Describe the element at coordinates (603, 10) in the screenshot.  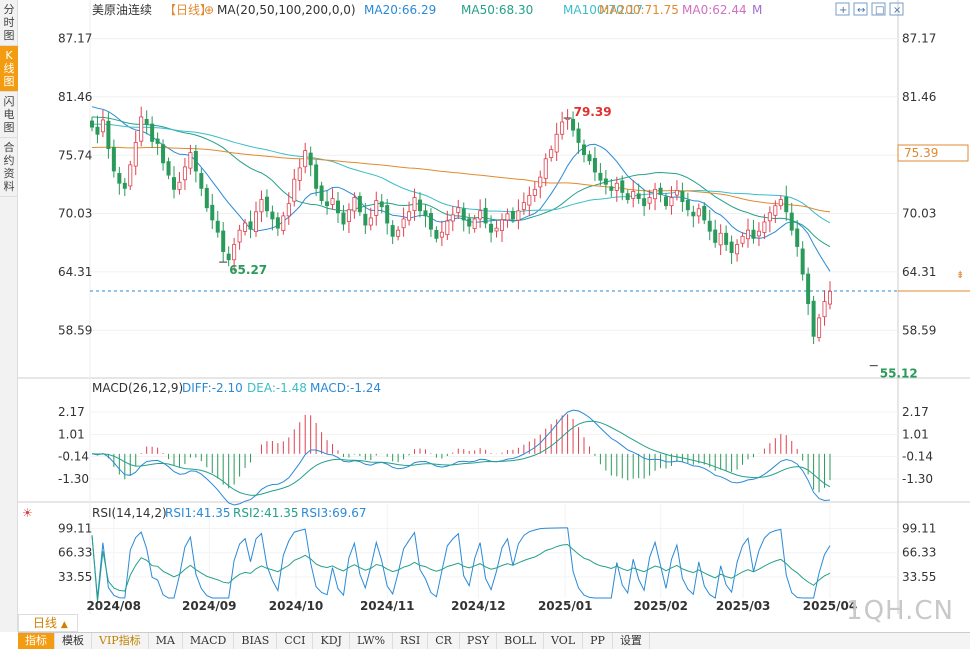
I see `ma100-value: MA100:70.17` at that location.